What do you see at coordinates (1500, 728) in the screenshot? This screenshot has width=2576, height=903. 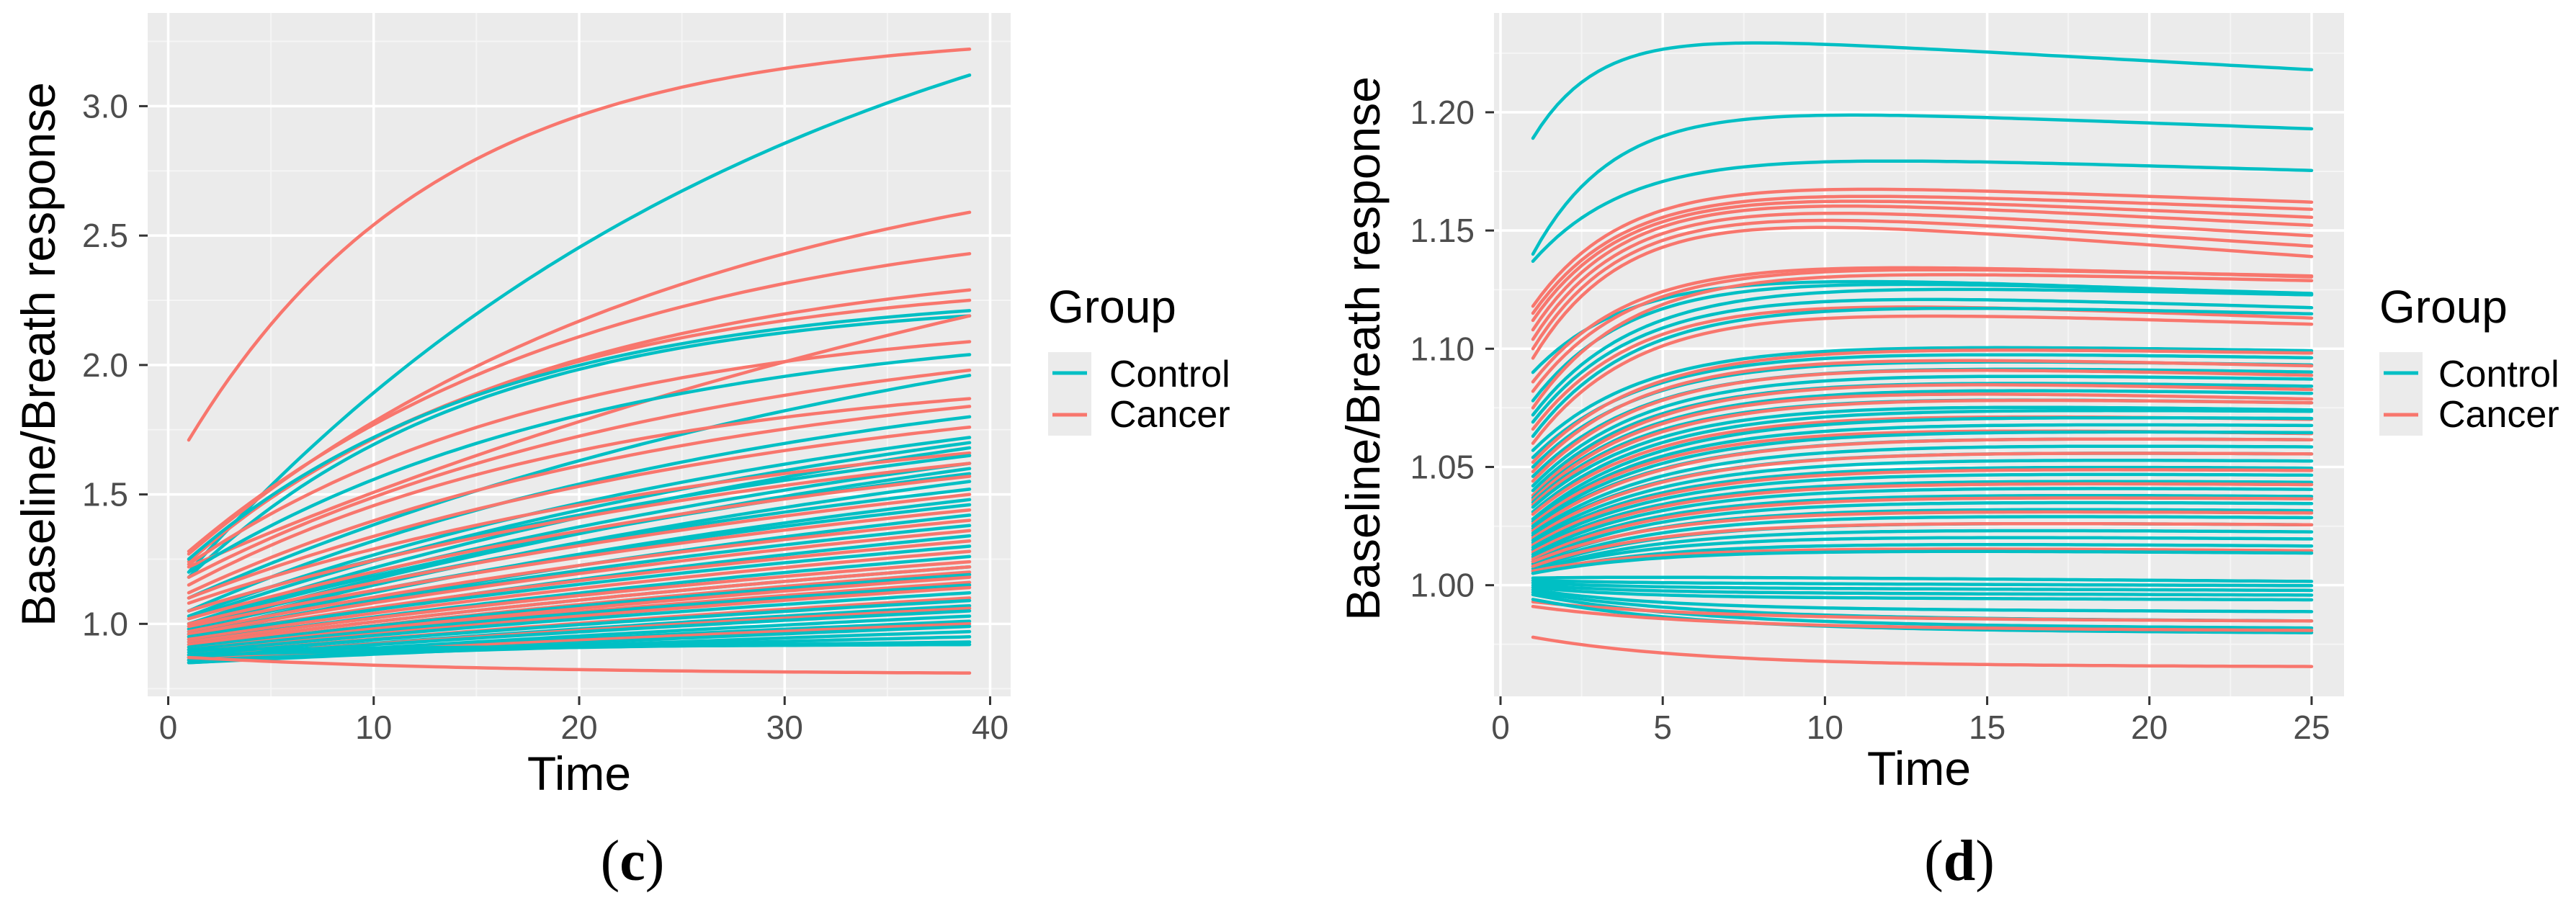 I see `x-tick-label: 0` at bounding box center [1500, 728].